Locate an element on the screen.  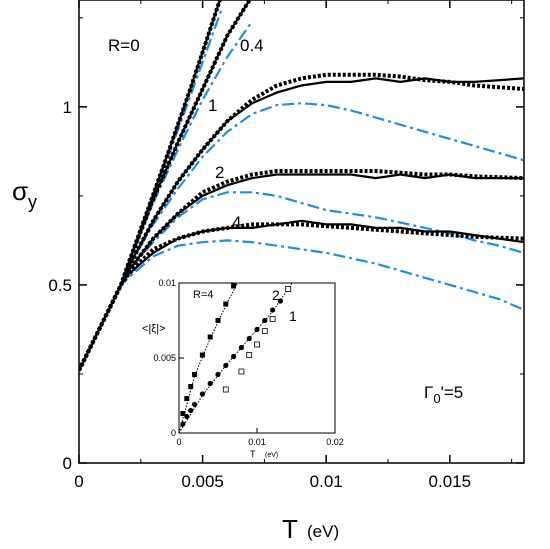
inset-content is located at coordinates (236, 358).